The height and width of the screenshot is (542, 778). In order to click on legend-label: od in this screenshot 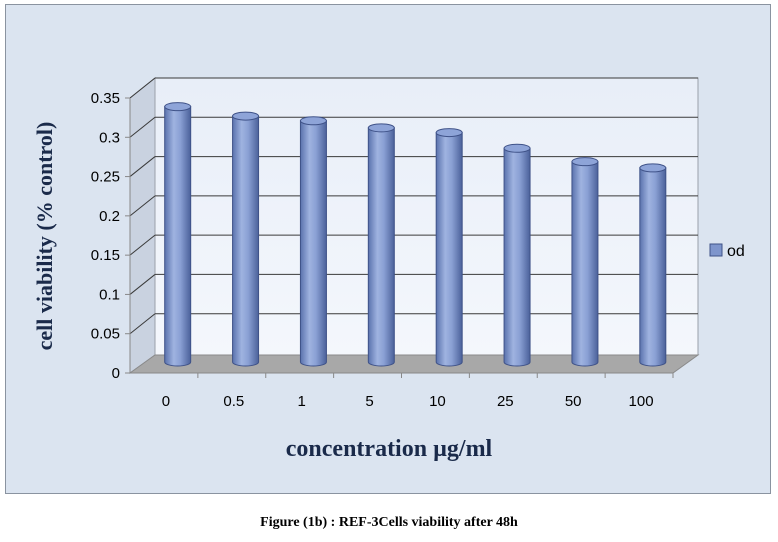, I will do `click(736, 251)`.